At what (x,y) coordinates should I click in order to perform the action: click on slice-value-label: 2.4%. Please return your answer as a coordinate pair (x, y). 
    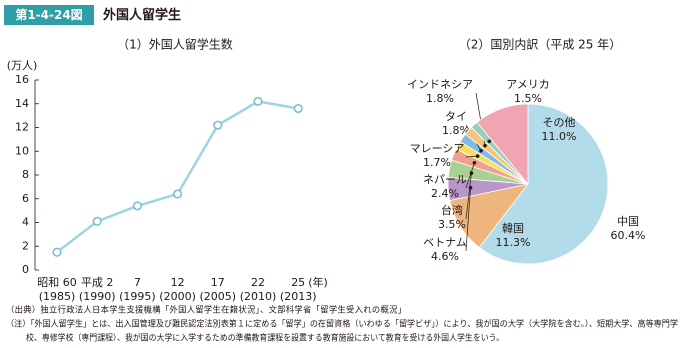
    Looking at the image, I should click on (445, 193).